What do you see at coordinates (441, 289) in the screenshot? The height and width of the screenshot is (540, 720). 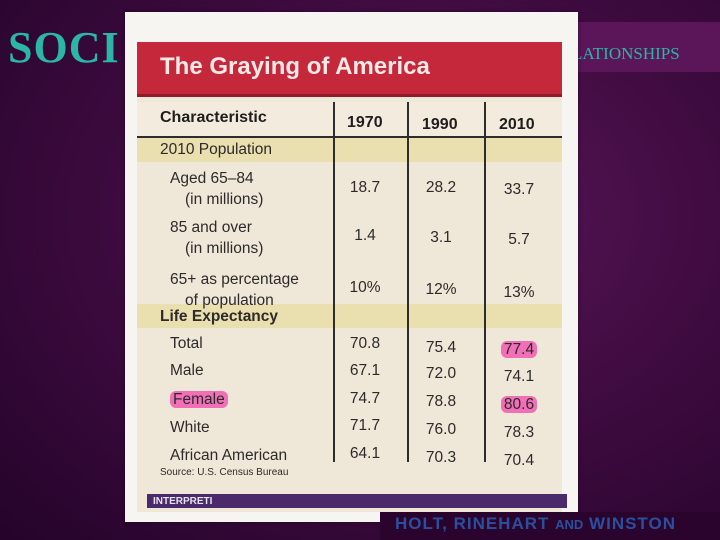 I see `cell: 12%` at bounding box center [441, 289].